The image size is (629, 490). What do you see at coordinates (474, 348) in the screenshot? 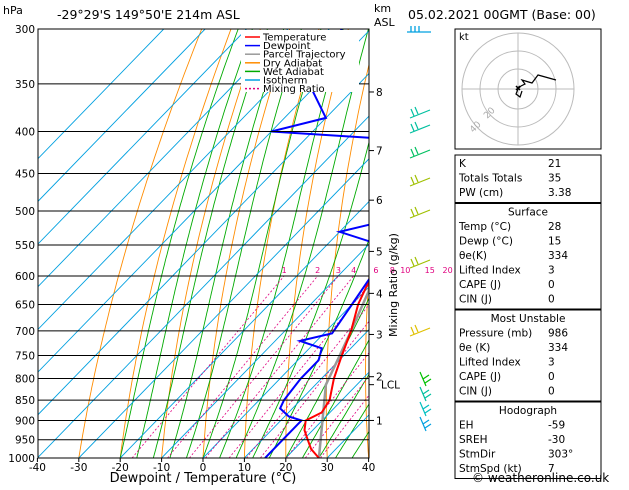
I see `most-unstable-table-row-label: θe (K)` at bounding box center [474, 348].